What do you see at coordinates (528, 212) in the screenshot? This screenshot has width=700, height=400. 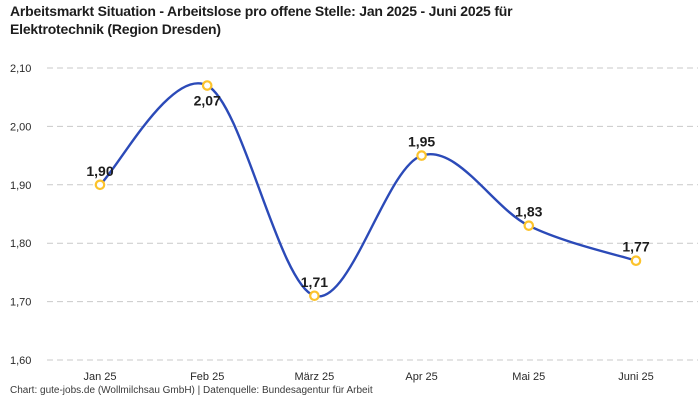 I see `data-point-label: 1,83` at bounding box center [528, 212].